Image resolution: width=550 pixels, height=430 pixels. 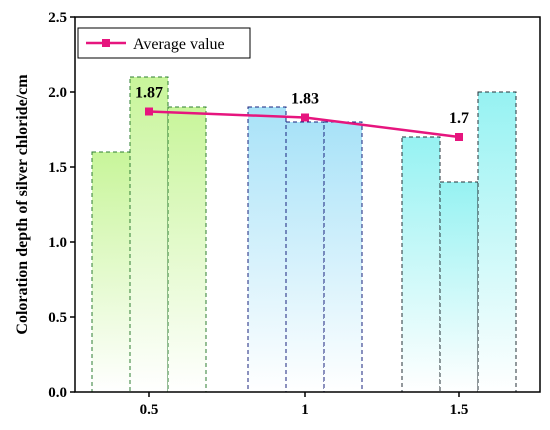 I want to click on bar-0.5-2, so click(x=149, y=234).